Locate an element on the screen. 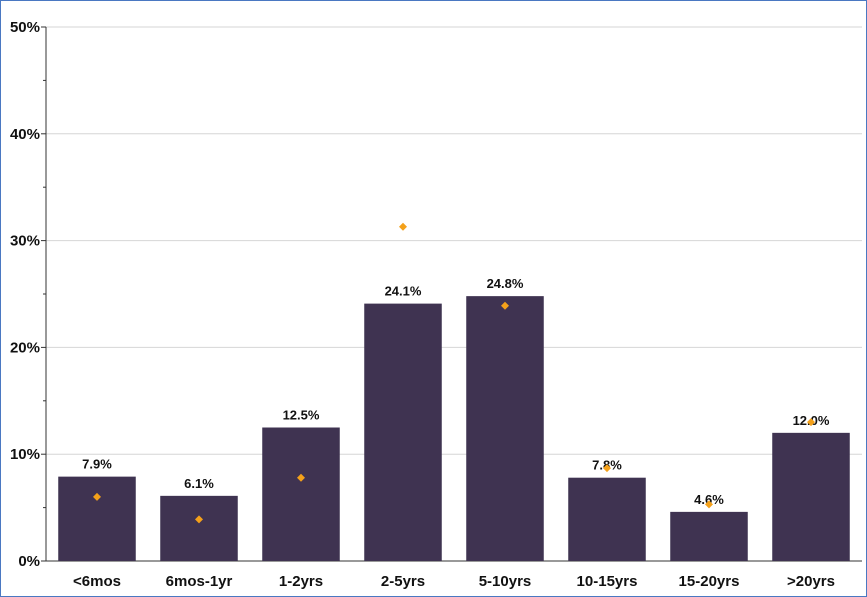 Image resolution: width=867 pixels, height=597 pixels. y-tick-label: 30% is located at coordinates (25, 241).